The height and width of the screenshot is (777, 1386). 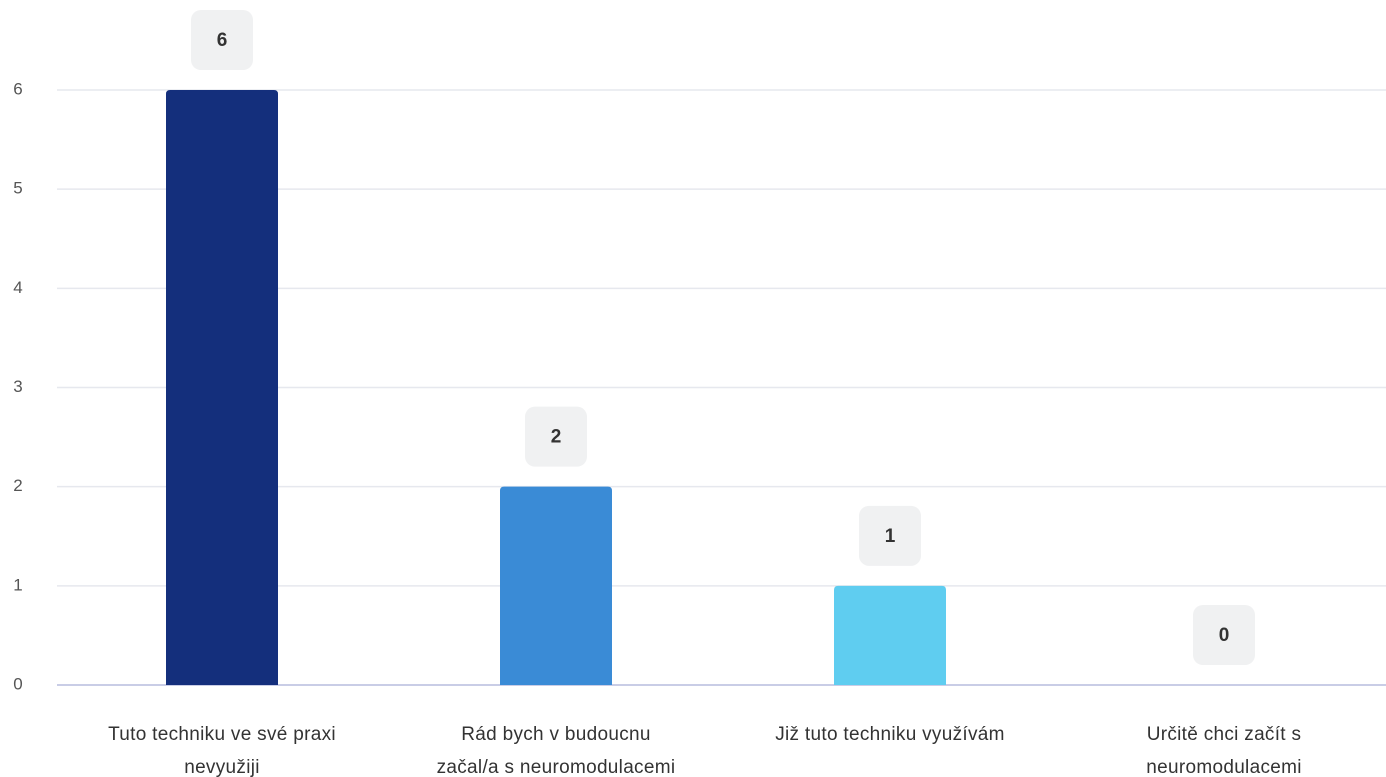 What do you see at coordinates (17, 386) in the screenshot?
I see `y-tick-label: 3` at bounding box center [17, 386].